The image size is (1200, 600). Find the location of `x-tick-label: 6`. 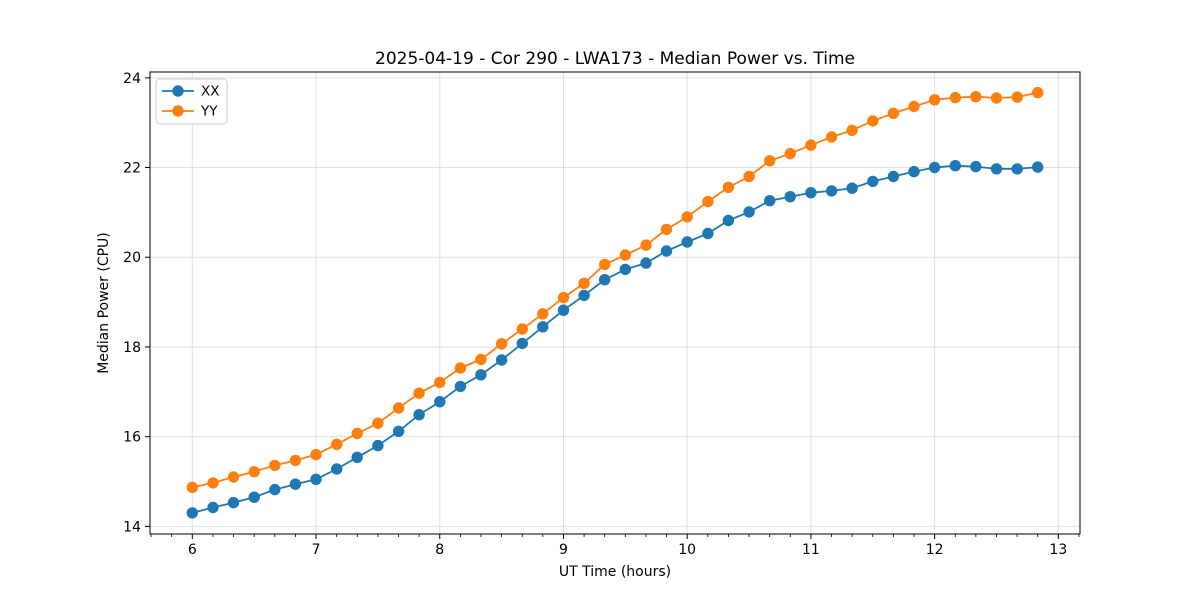

x-tick-label: 6 is located at coordinates (192, 550).